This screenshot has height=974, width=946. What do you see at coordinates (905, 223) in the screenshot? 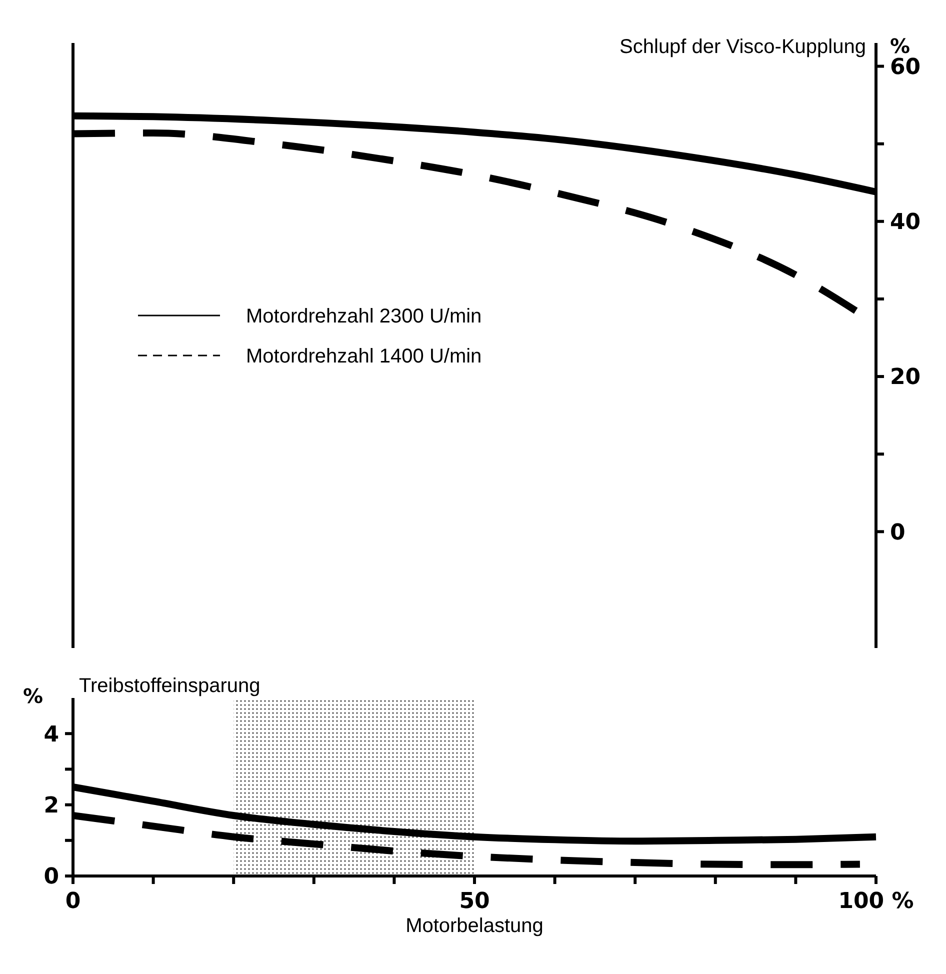
I see `y2-tick-label: 40` at bounding box center [905, 223].